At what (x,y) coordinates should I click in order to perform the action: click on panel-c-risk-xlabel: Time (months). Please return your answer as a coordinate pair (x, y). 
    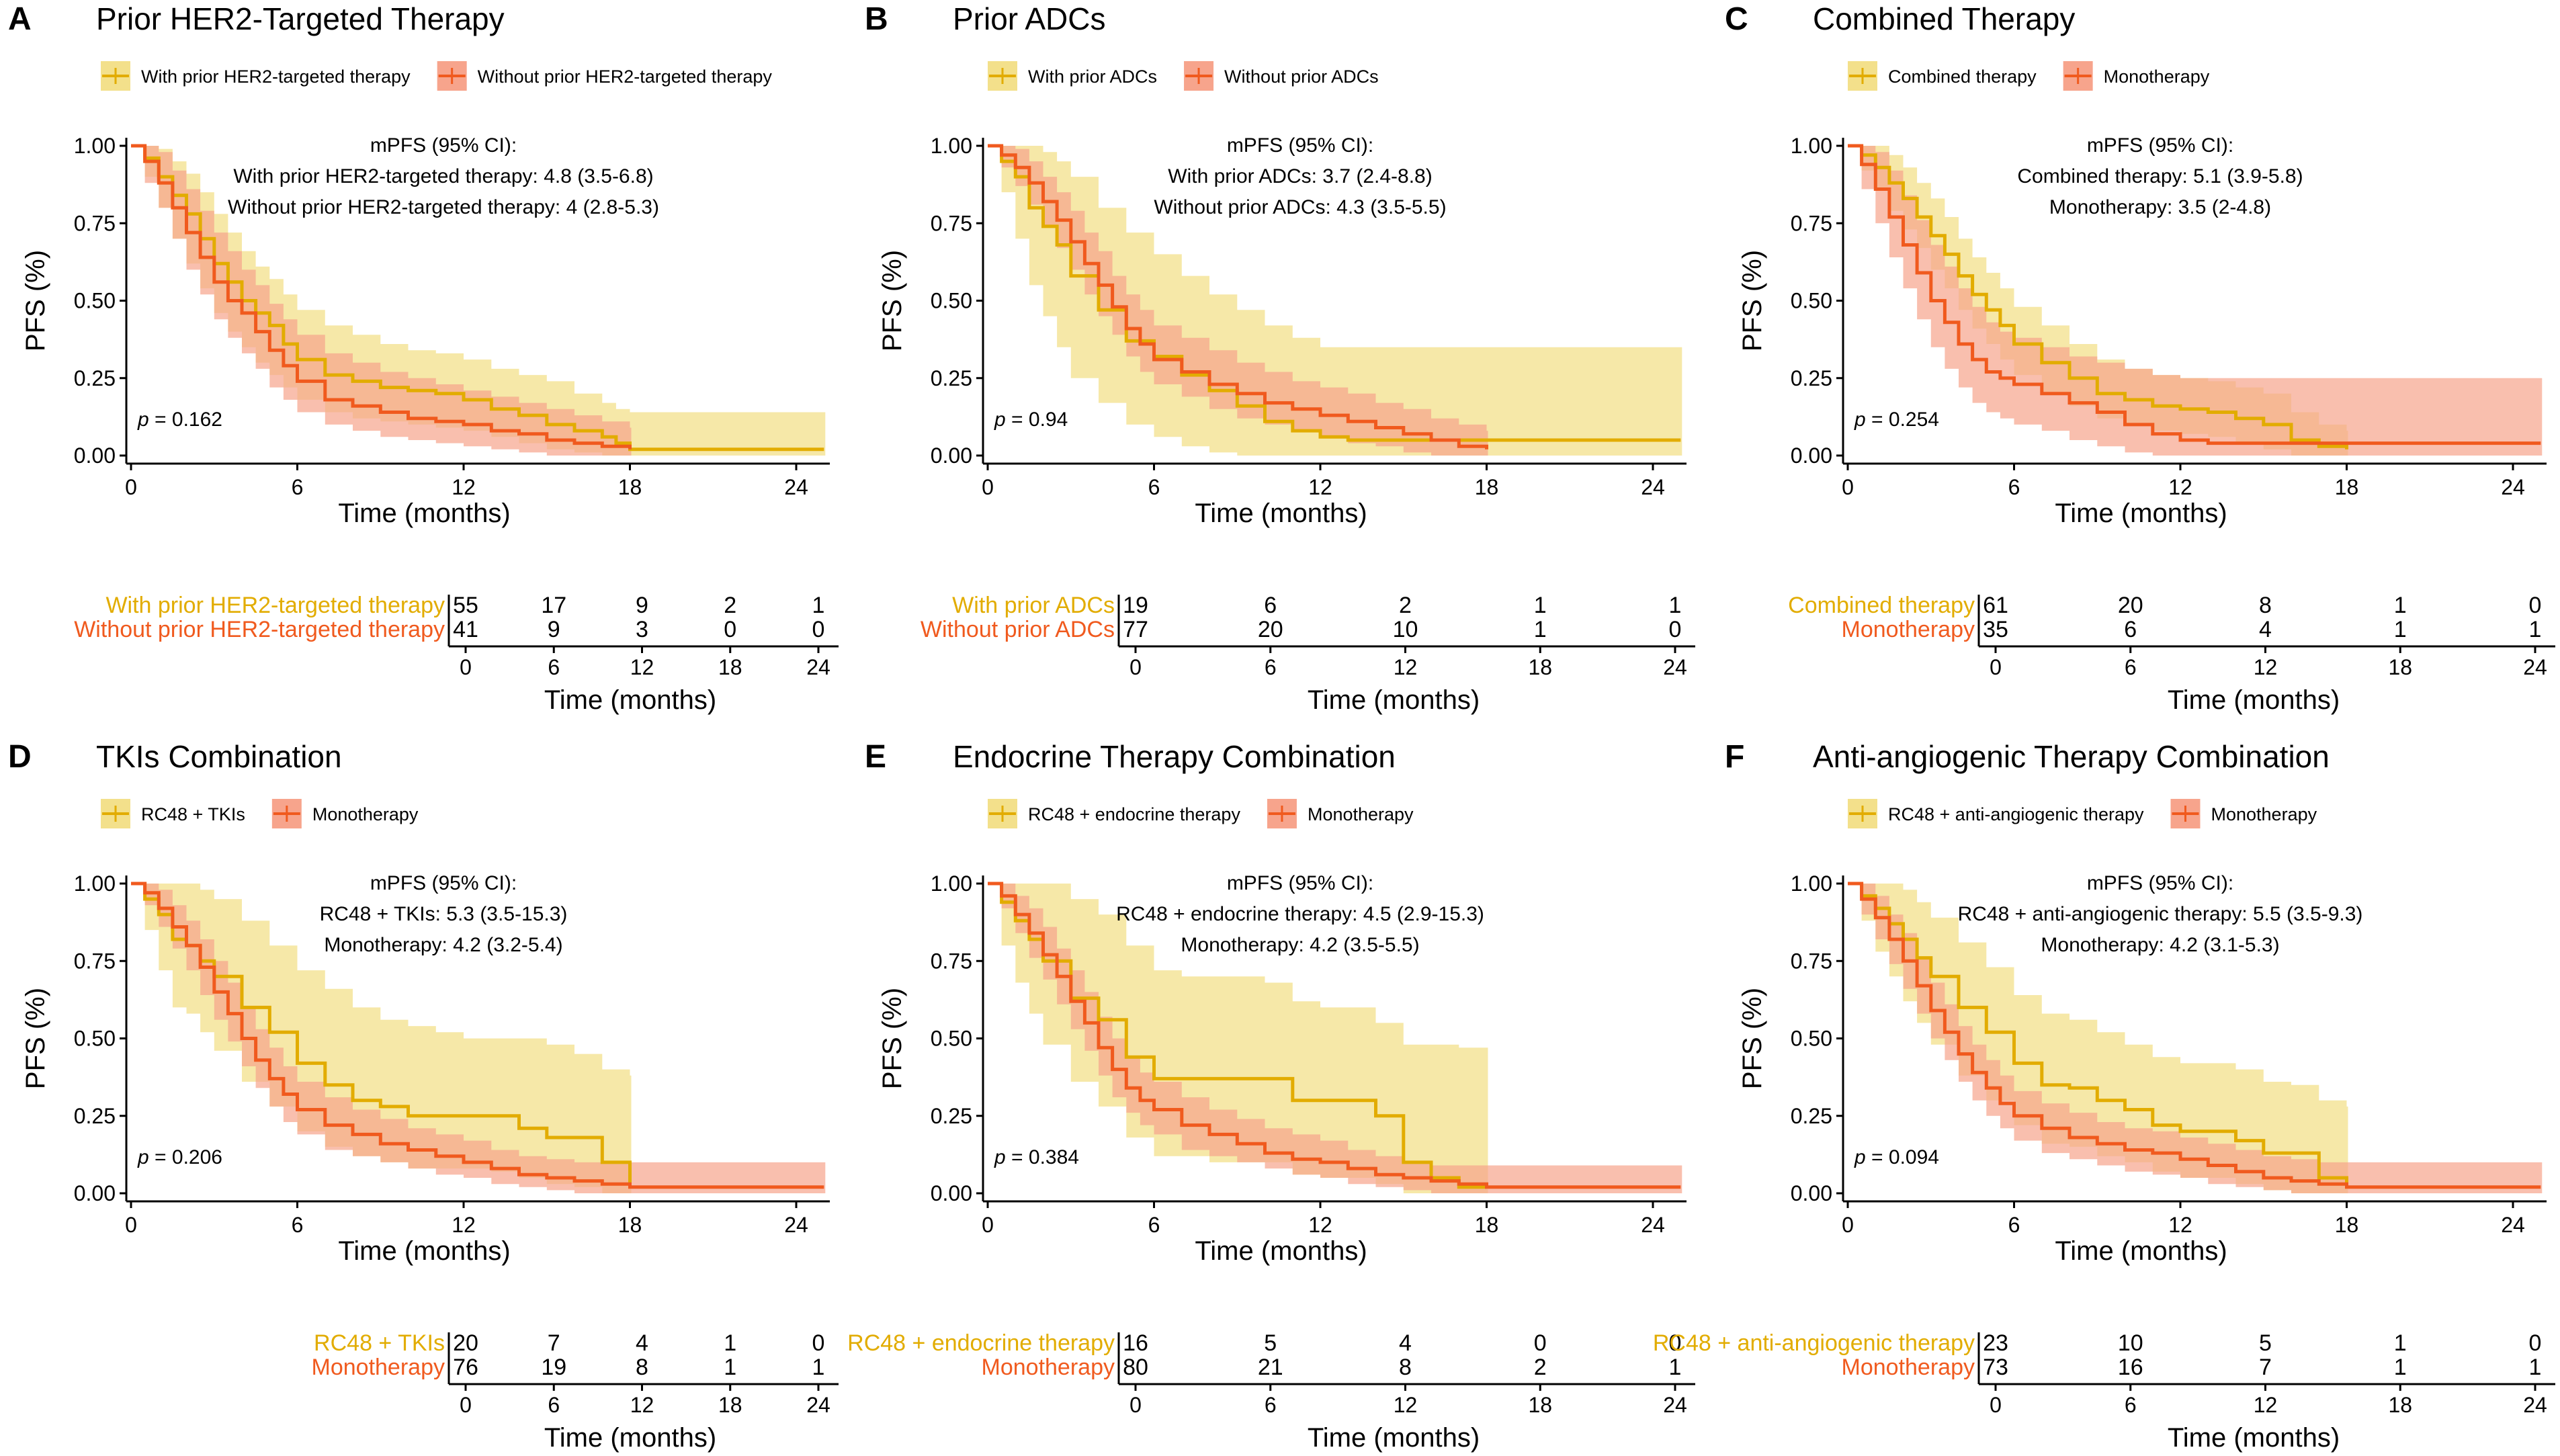
    Looking at the image, I should click on (2254, 700).